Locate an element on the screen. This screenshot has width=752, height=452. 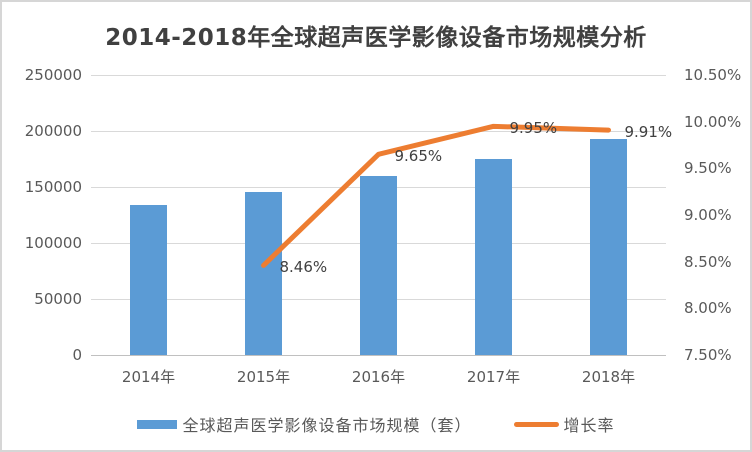
legend-item-growth-rate: 增长率 is located at coordinates (564, 424).